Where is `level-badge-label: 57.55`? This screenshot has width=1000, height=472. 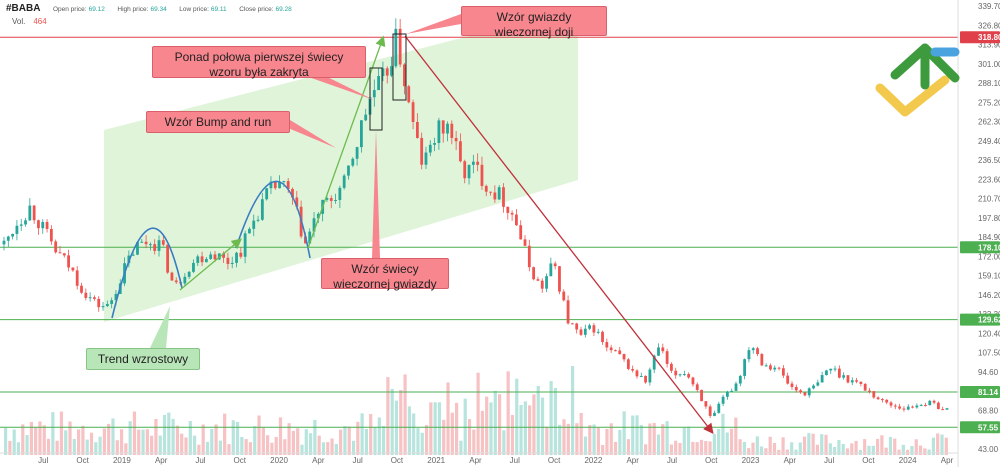 level-badge-label: 57.55 is located at coordinates (988, 427).